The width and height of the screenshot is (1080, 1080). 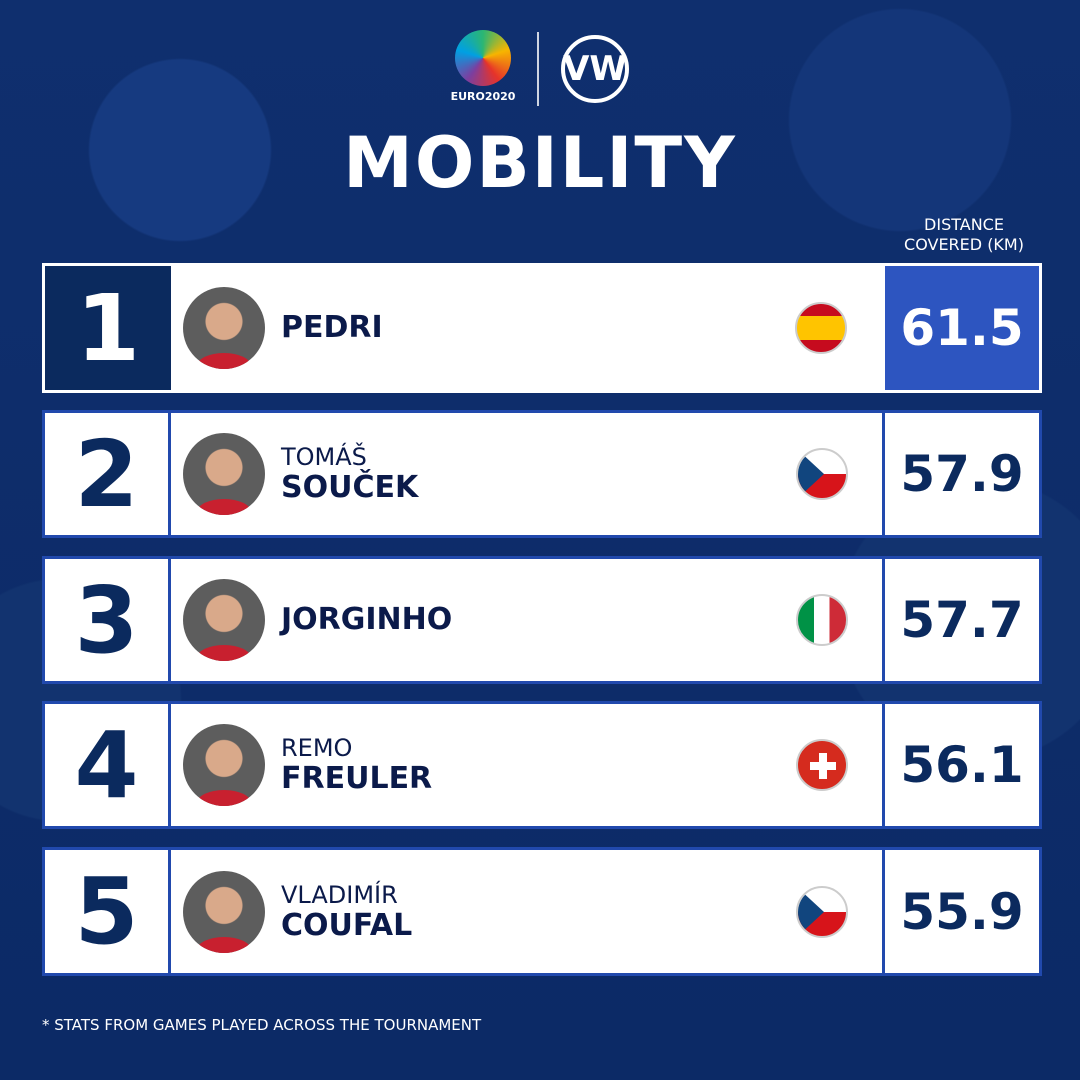 I want to click on player-last-name: JORGINHO, so click(x=367, y=619).